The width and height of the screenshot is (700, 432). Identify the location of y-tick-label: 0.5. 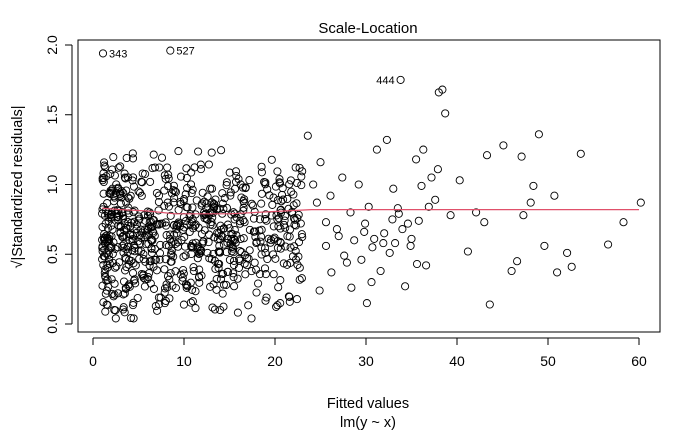
(52, 254).